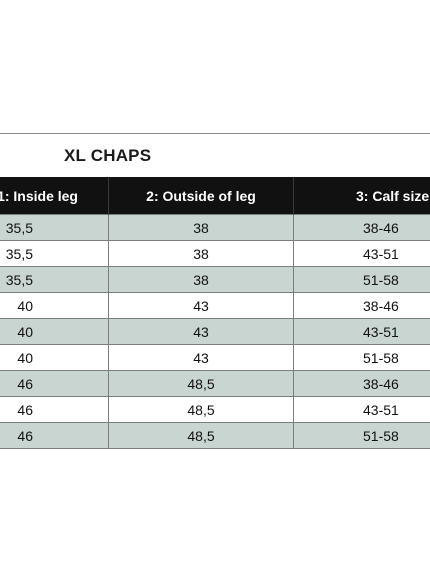 The width and height of the screenshot is (430, 573). I want to click on table-row: 35,5 38 43-51, so click(215, 253).